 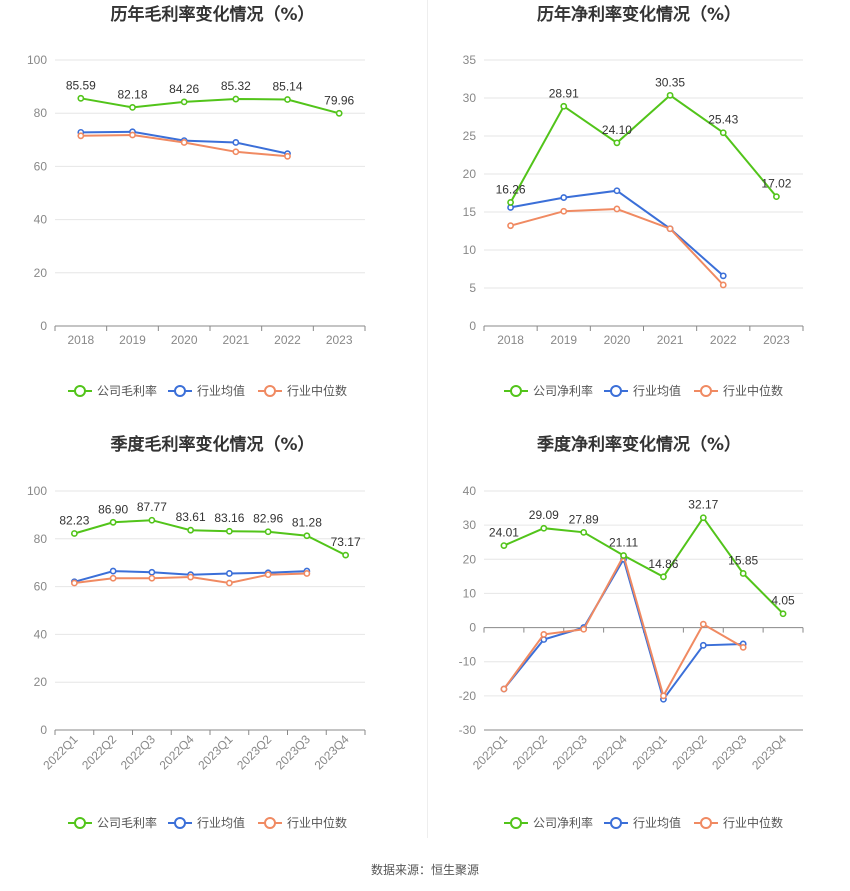 What do you see at coordinates (639, 14) in the screenshot?
I see `chart-title: 历年净利率变化情况（%）` at bounding box center [639, 14].